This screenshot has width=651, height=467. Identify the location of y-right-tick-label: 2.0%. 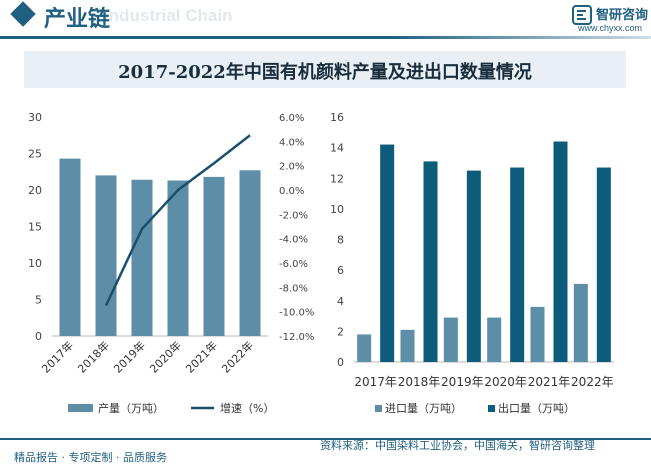
(291, 167).